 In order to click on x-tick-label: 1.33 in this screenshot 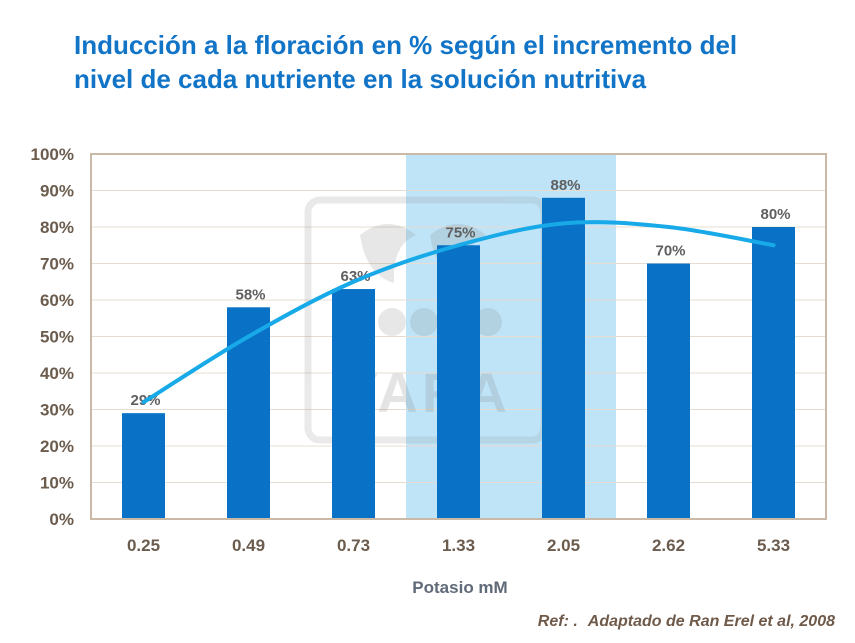, I will do `click(458, 545)`.